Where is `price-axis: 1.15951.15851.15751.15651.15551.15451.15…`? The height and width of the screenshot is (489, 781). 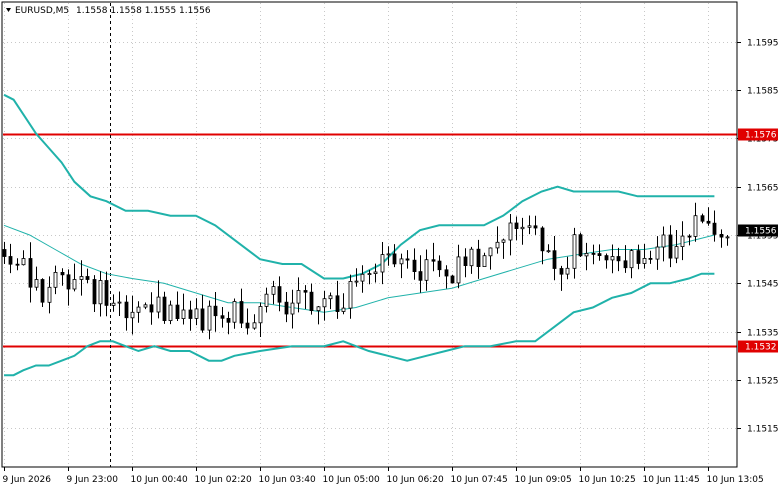
price-axis: 1.15951.15851.15751.15651.15551.15451.15… is located at coordinates (758, 237).